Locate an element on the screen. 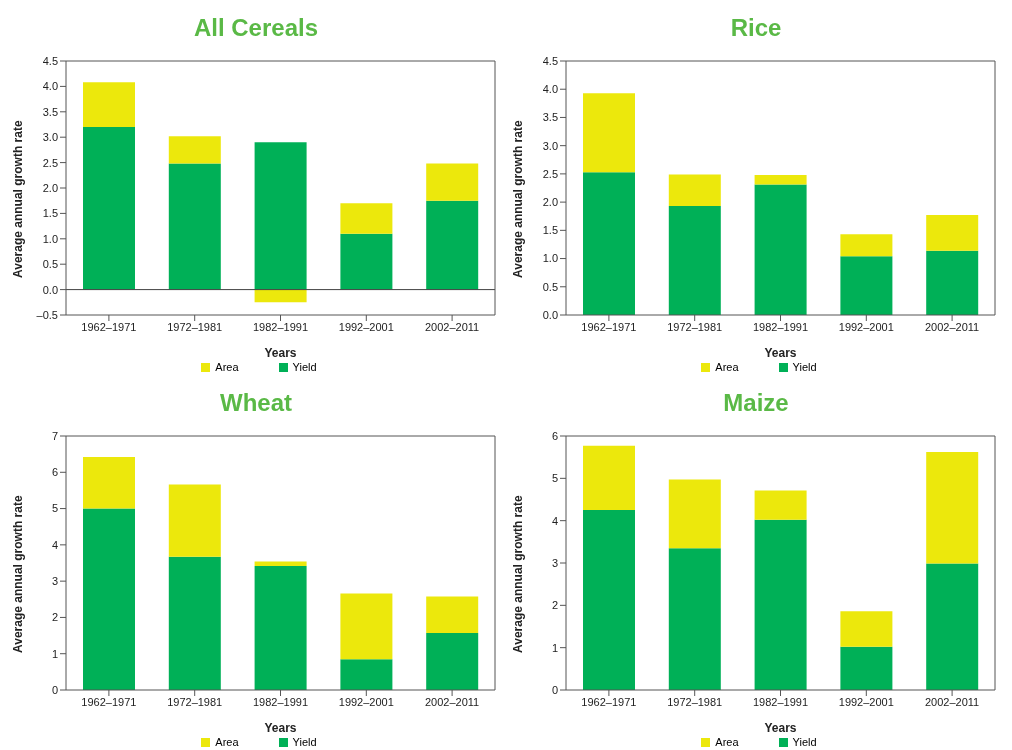  chart-title: All Cereals is located at coordinates (256, 28).